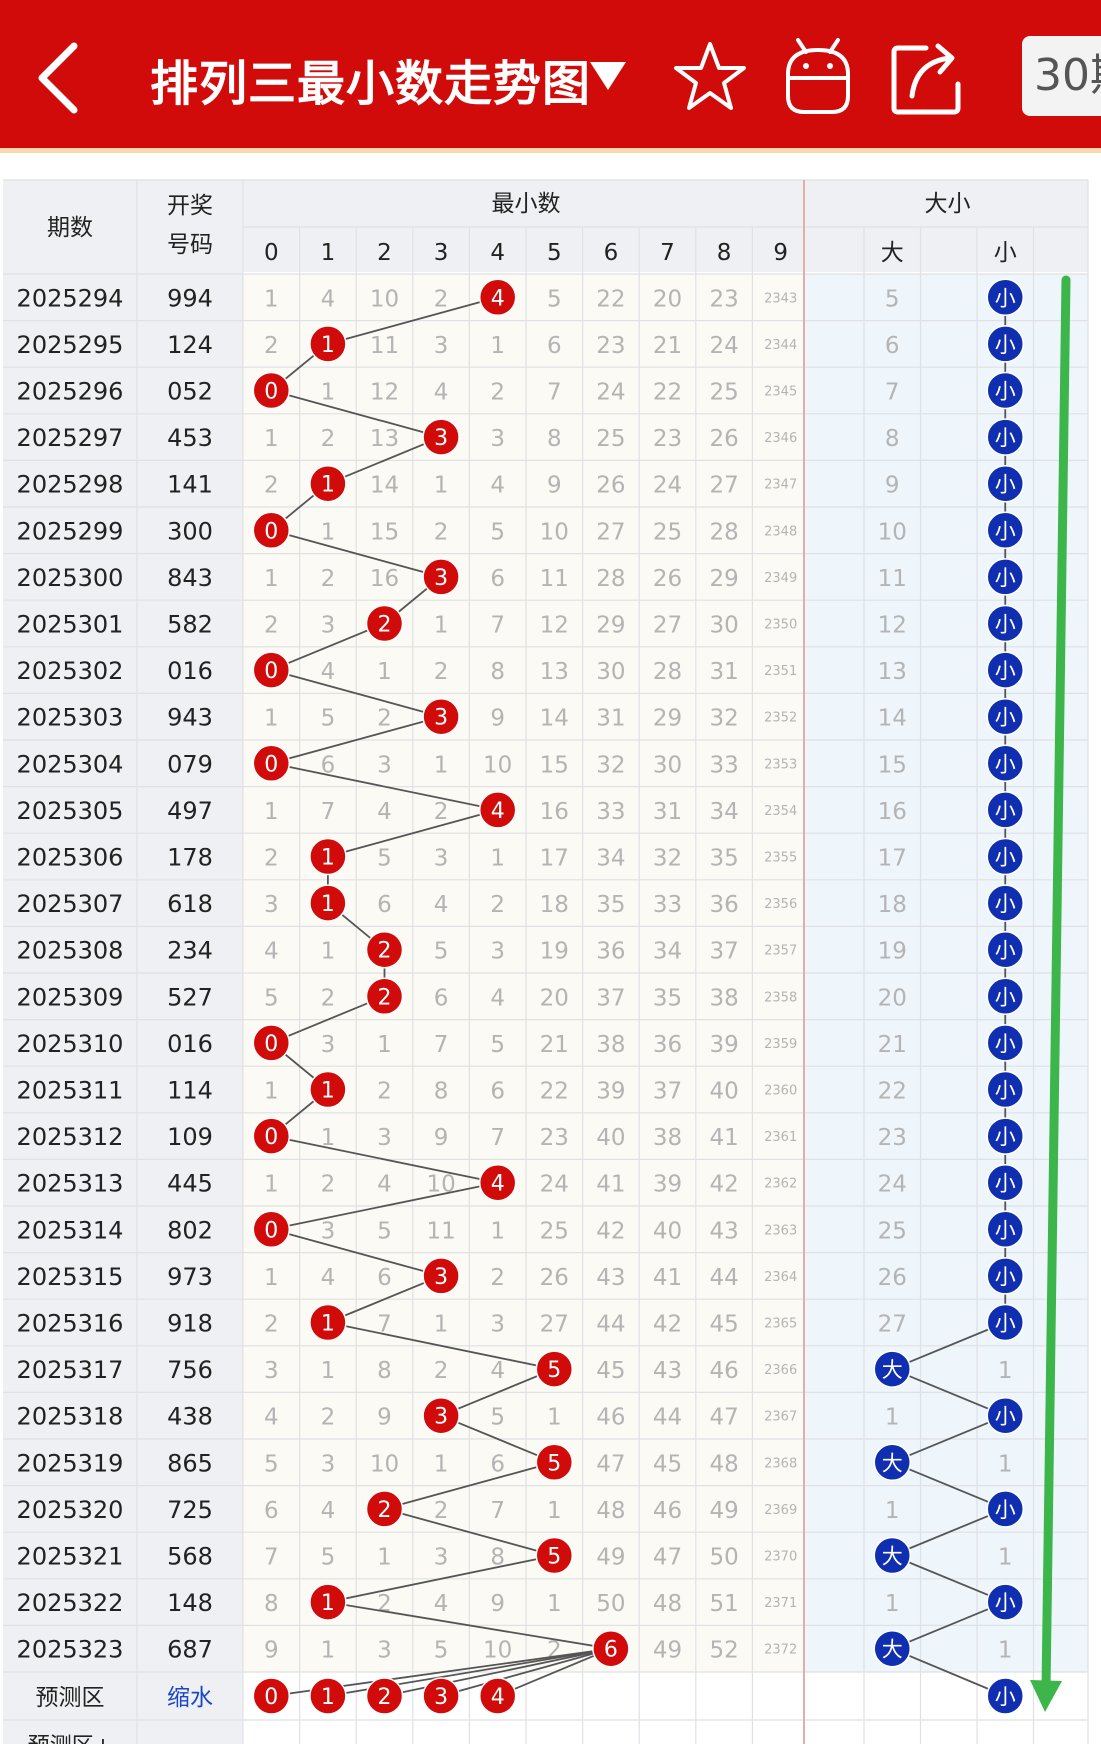 The image size is (1101, 1744). I want to click on miss-value: 7, so click(441, 1045).